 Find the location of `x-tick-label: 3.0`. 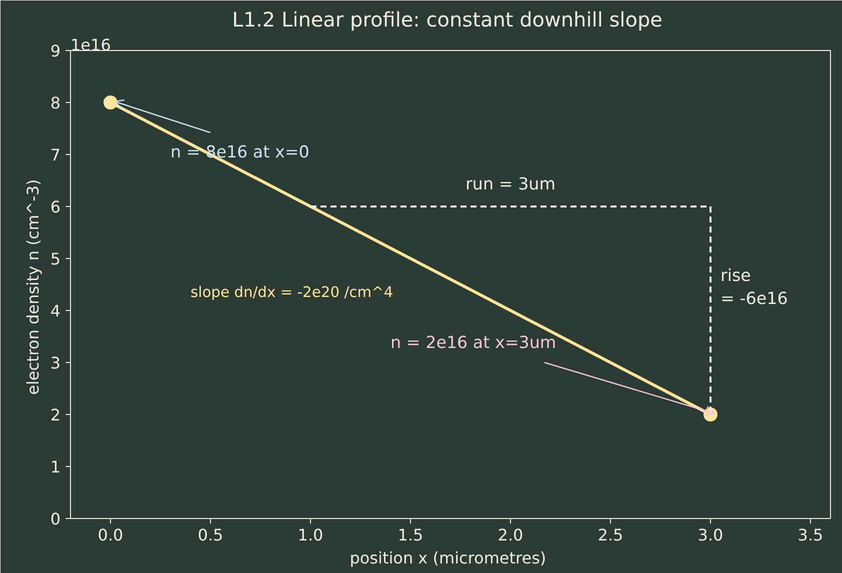

x-tick-label: 3.0 is located at coordinates (711, 535).